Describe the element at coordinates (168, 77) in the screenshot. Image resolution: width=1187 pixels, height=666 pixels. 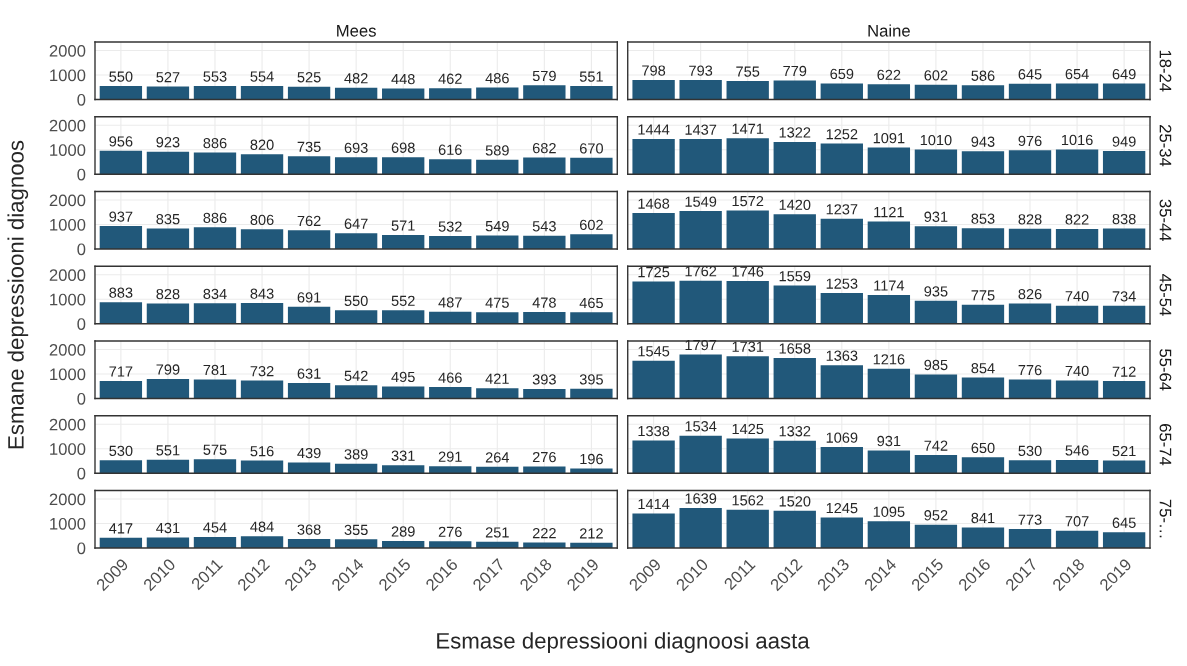
I see `data-label: 527` at that location.